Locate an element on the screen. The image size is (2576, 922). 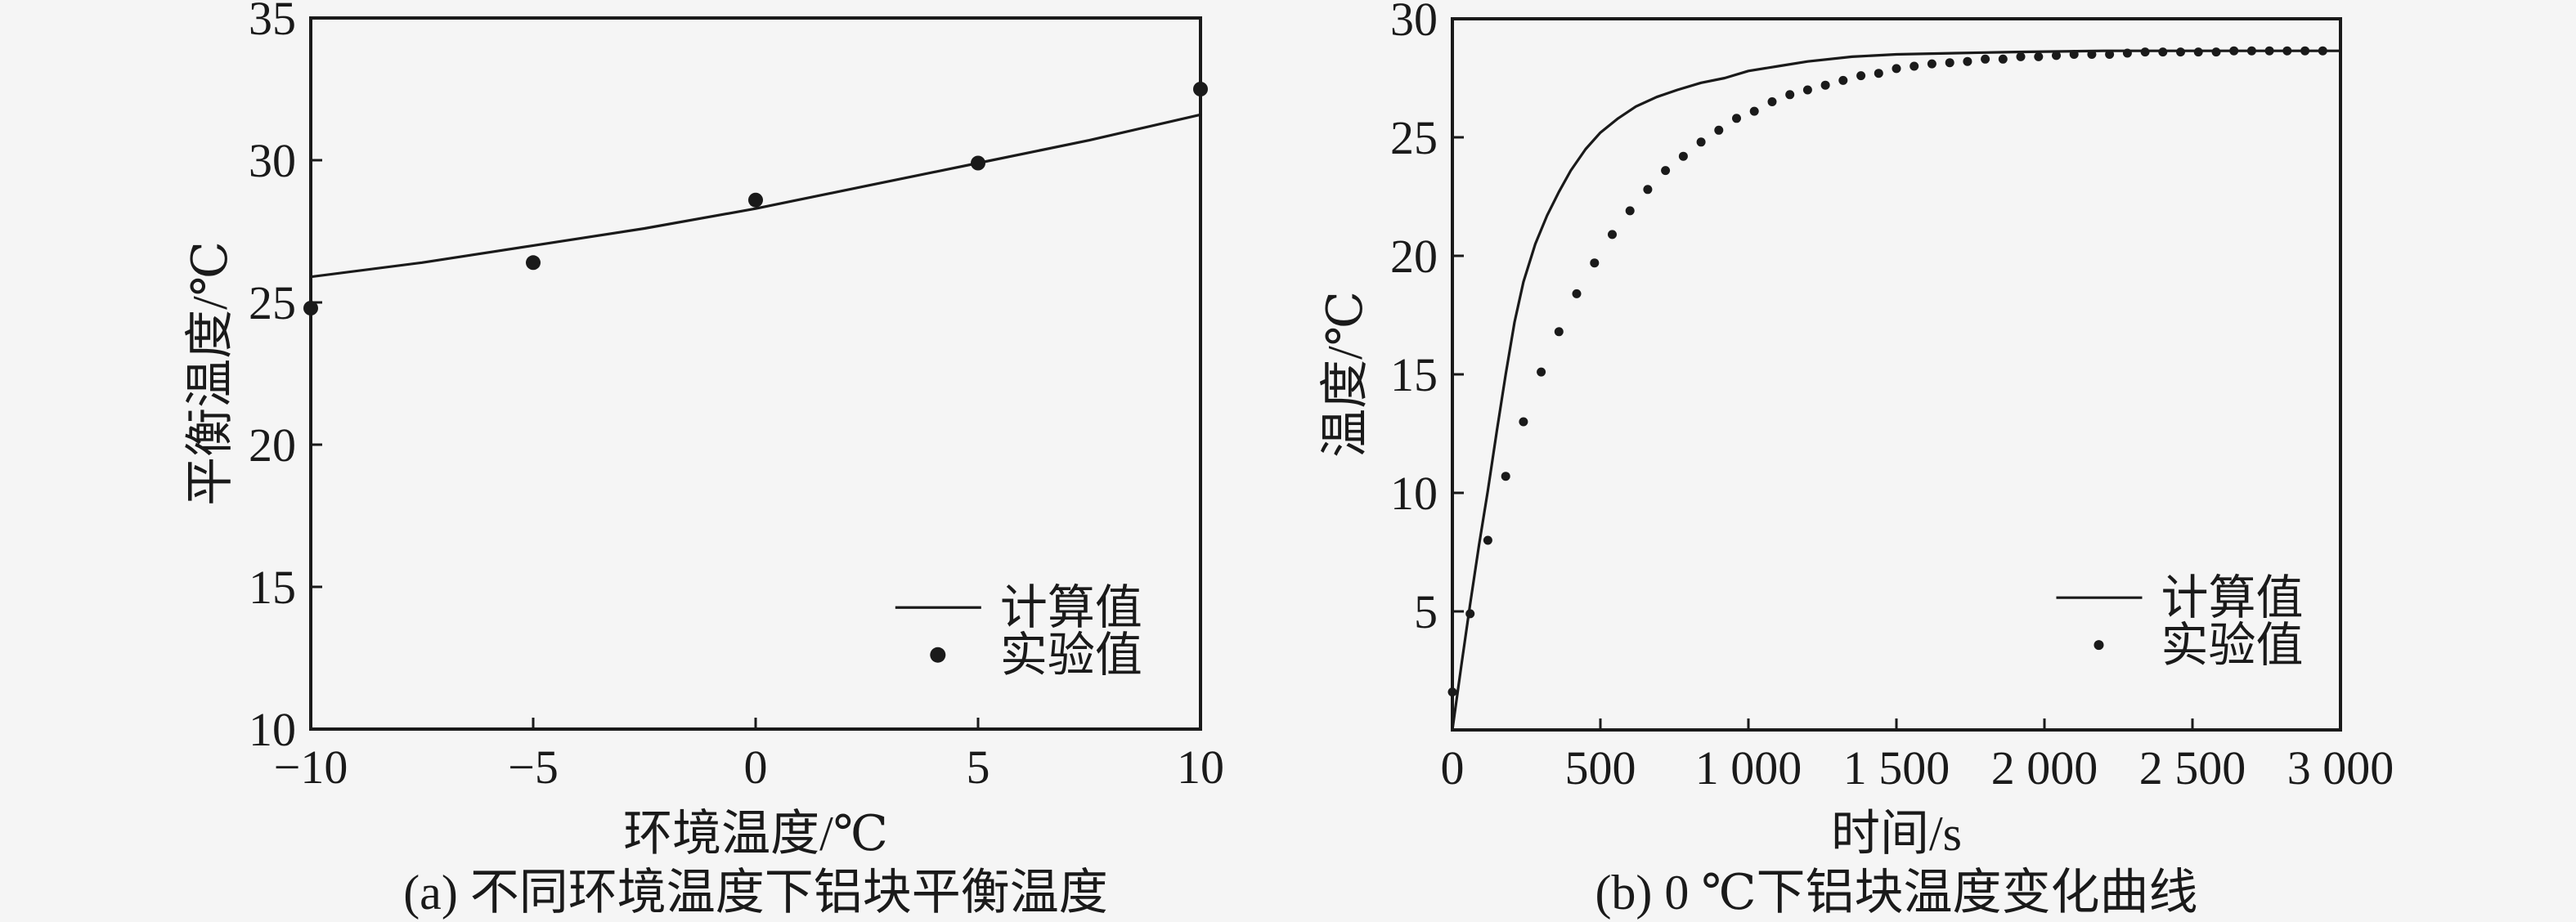
x-tick-label: 10 is located at coordinates (1200, 767).